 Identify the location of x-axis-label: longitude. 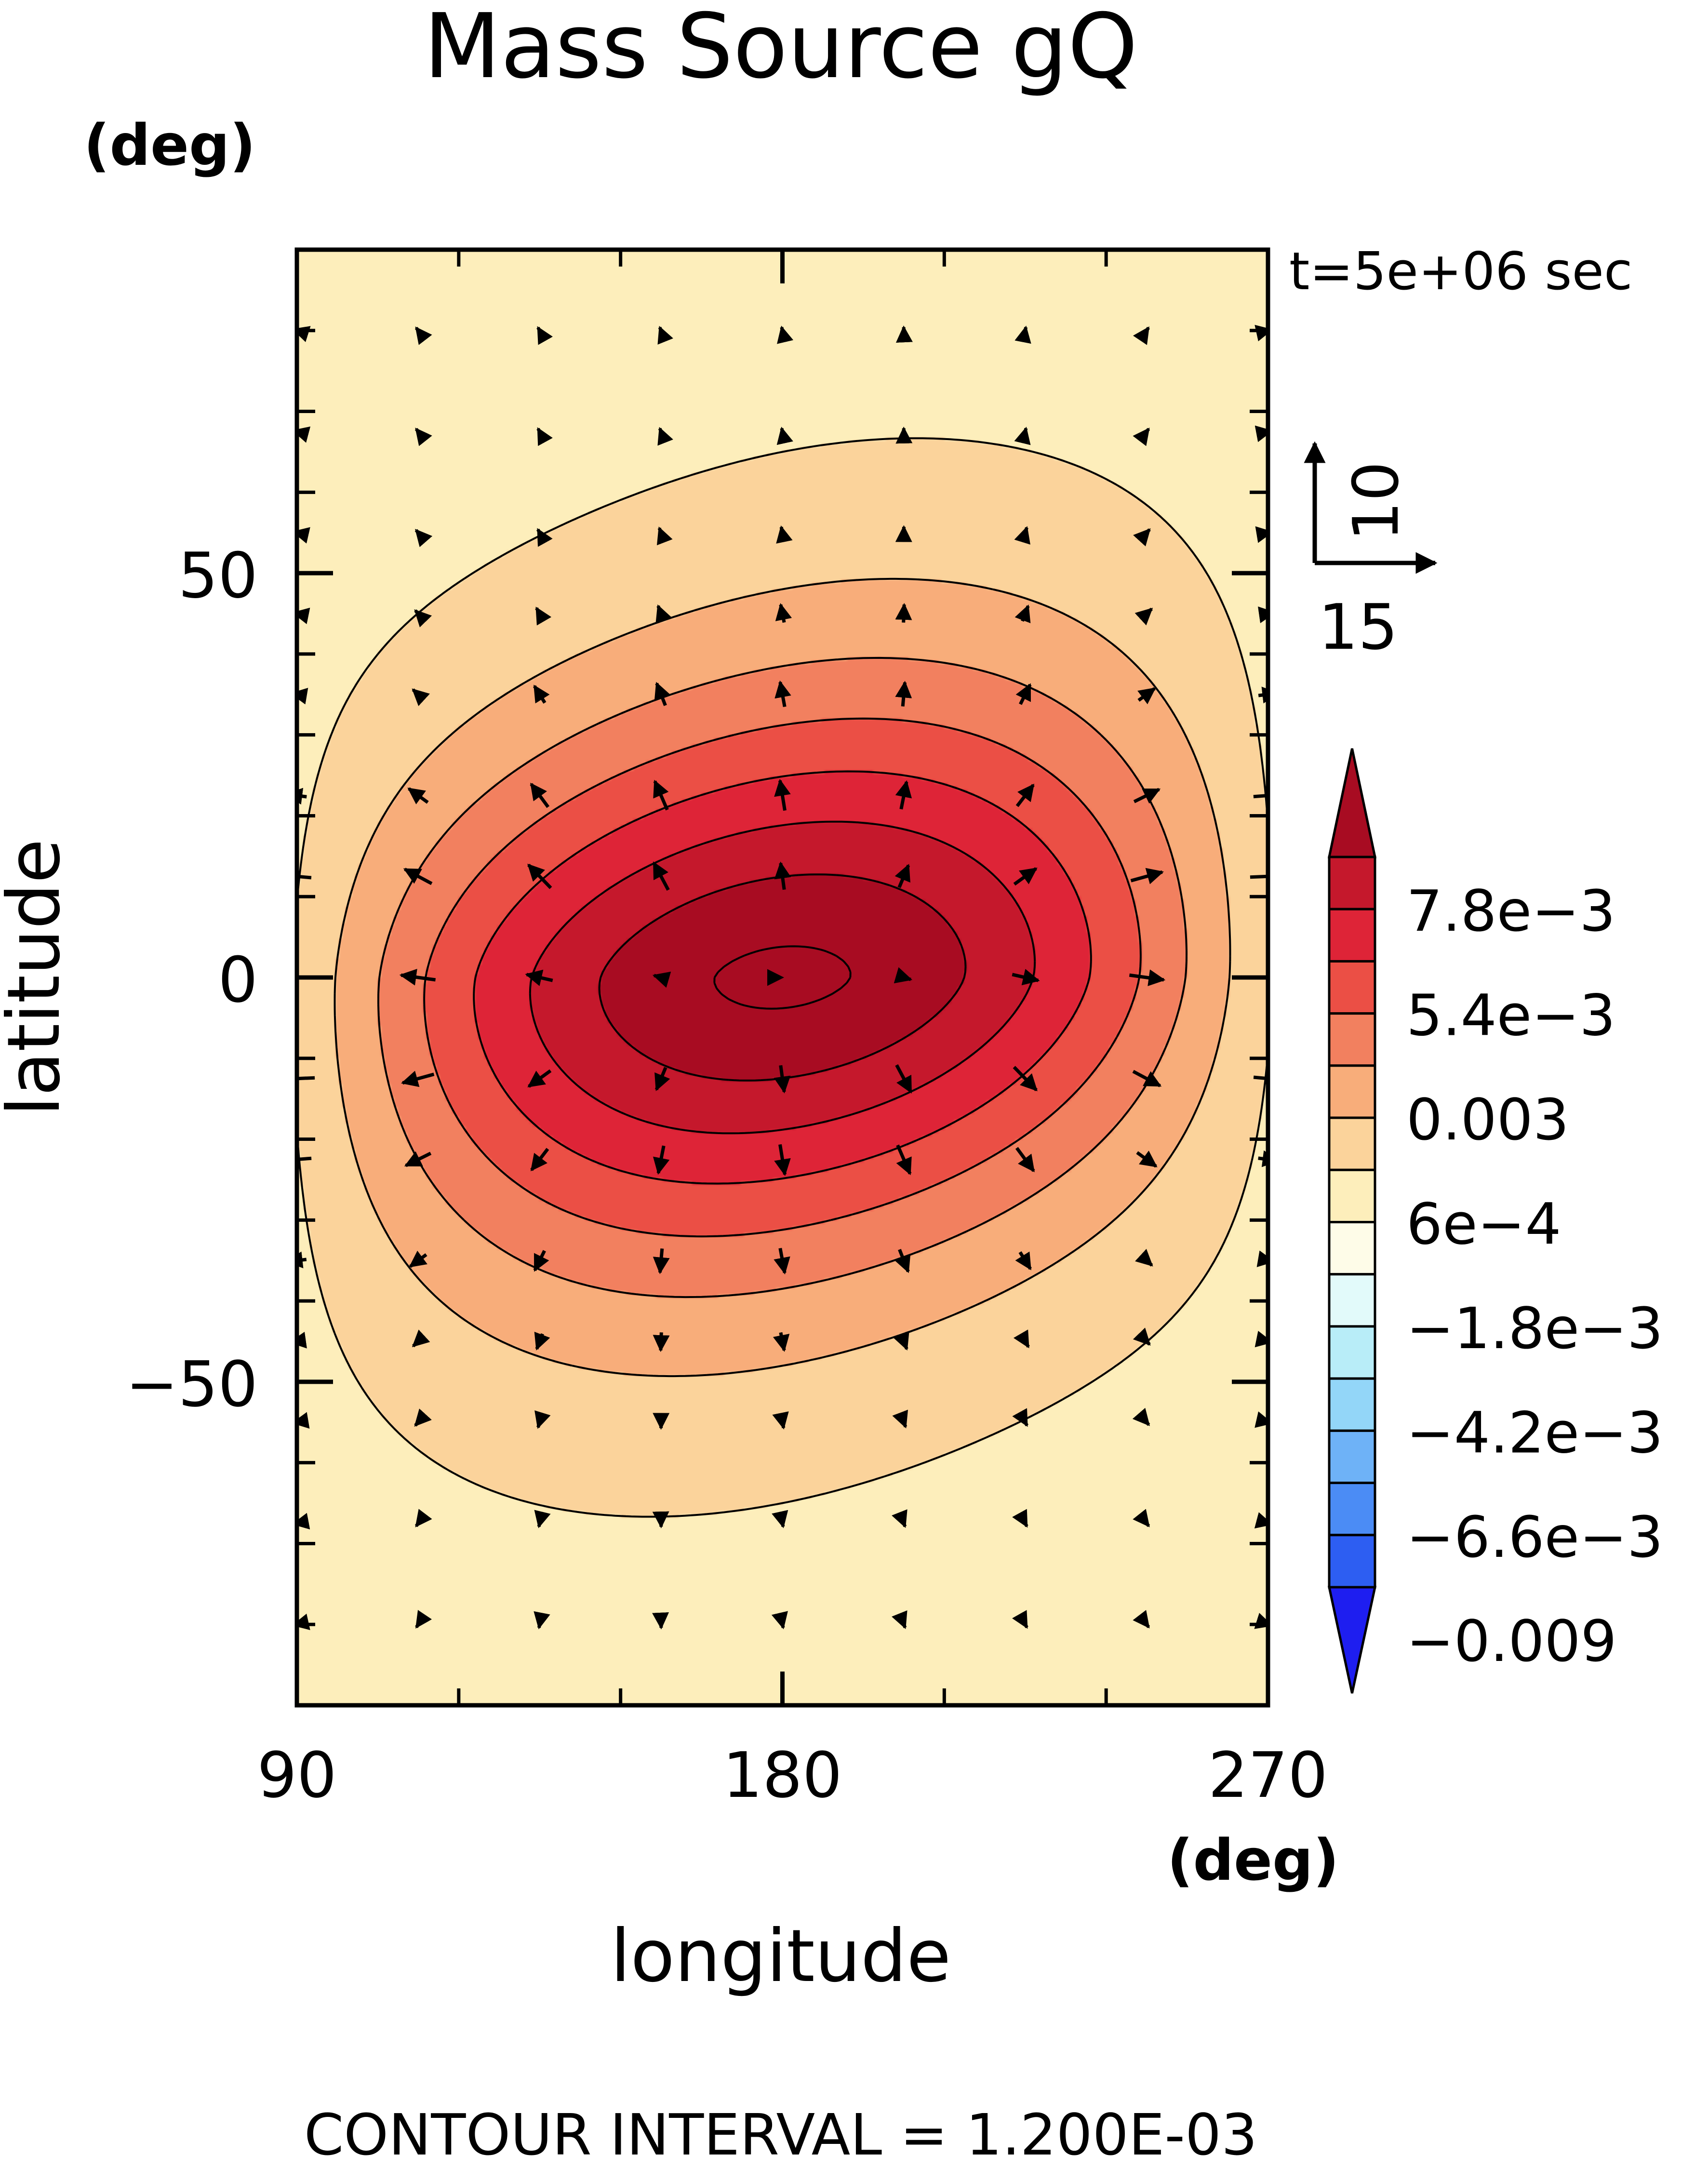
(781, 1956).